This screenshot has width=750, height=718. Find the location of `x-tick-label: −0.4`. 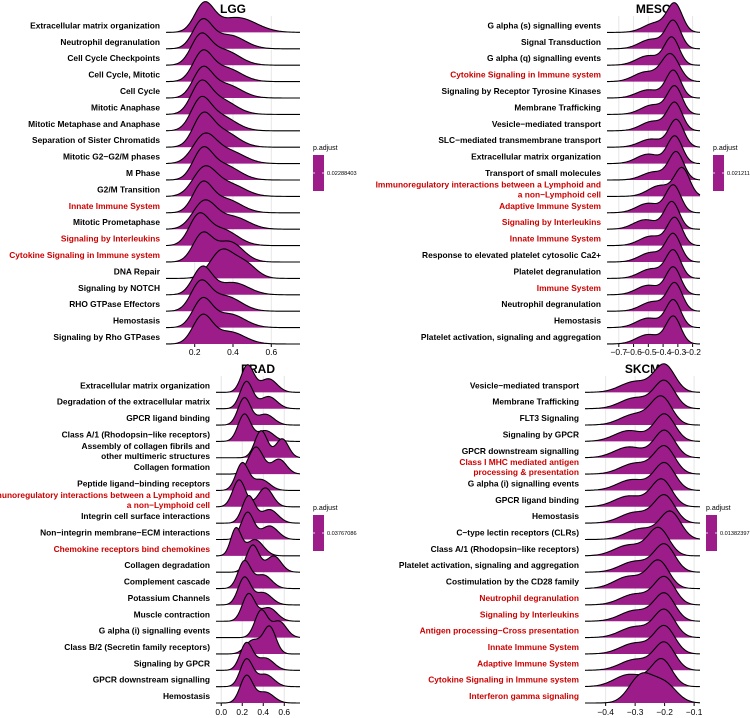

x-tick-label: −0.4 is located at coordinates (663, 352).